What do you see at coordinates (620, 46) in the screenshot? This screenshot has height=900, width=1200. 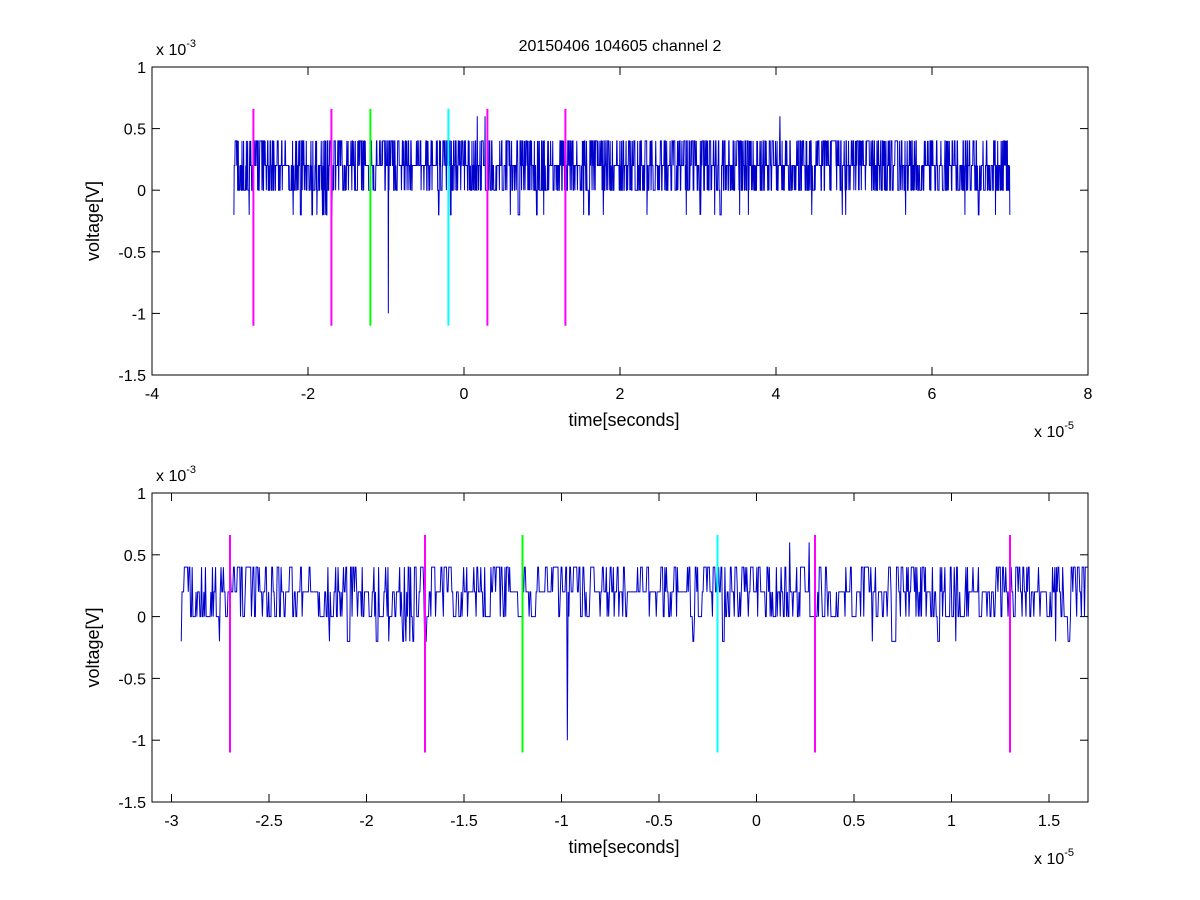 I see `figure-title: 20150406 104605 channel 2` at bounding box center [620, 46].